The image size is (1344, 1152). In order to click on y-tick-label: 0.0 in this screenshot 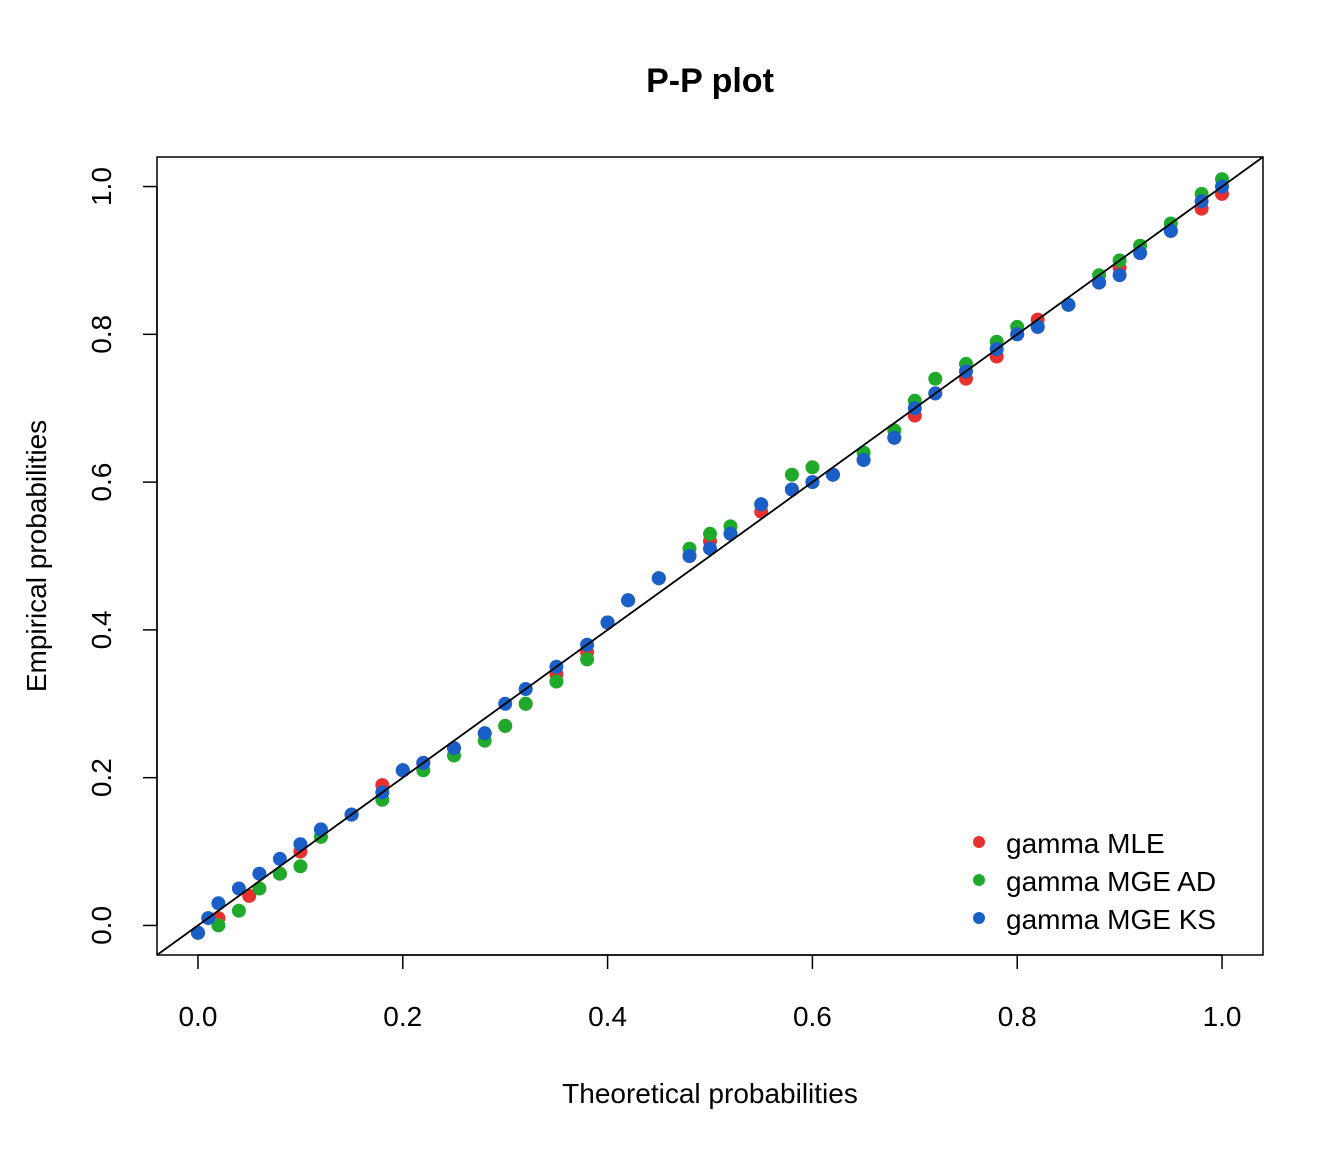, I will do `click(101, 925)`.